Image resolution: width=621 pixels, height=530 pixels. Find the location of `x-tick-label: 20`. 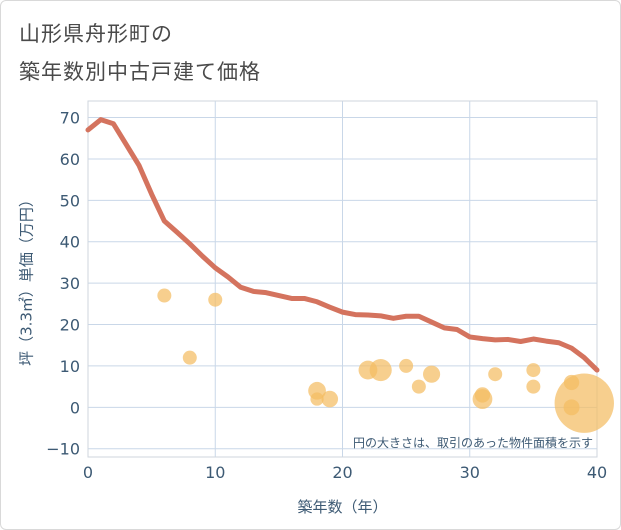

x-tick-label: 20 is located at coordinates (342, 472).